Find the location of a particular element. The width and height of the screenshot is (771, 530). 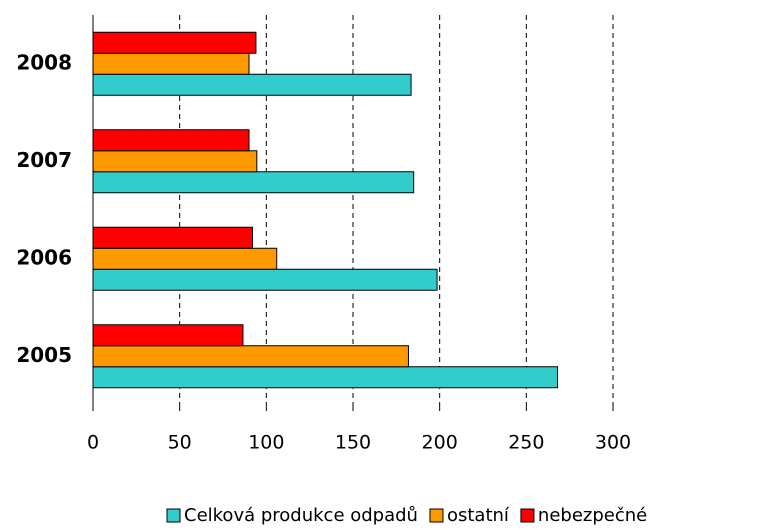

x-tick-label: 100 is located at coordinates (266, 443).